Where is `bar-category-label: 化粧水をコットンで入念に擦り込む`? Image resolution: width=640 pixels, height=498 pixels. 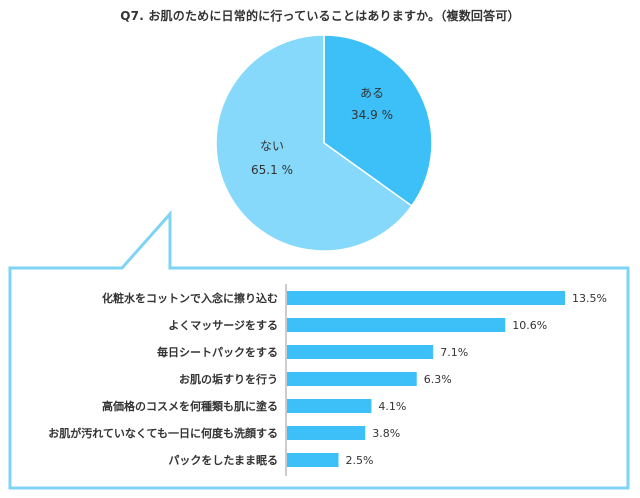 bar-category-label: 化粧水をコットンで入念に擦り込む is located at coordinates (190, 298).